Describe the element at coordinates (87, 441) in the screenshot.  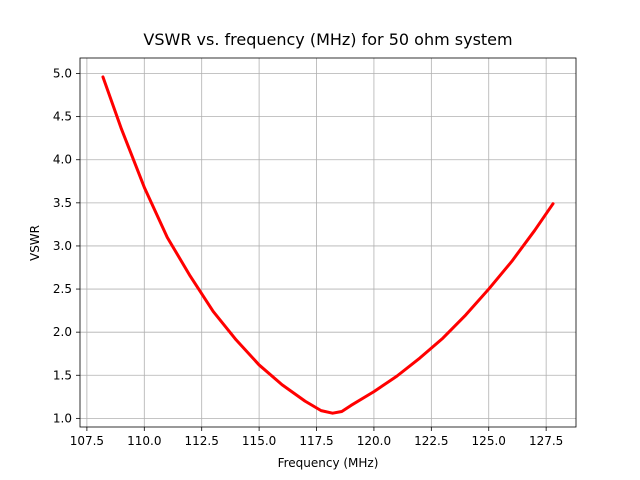
I see `x-tick-label: 107.5` at that location.